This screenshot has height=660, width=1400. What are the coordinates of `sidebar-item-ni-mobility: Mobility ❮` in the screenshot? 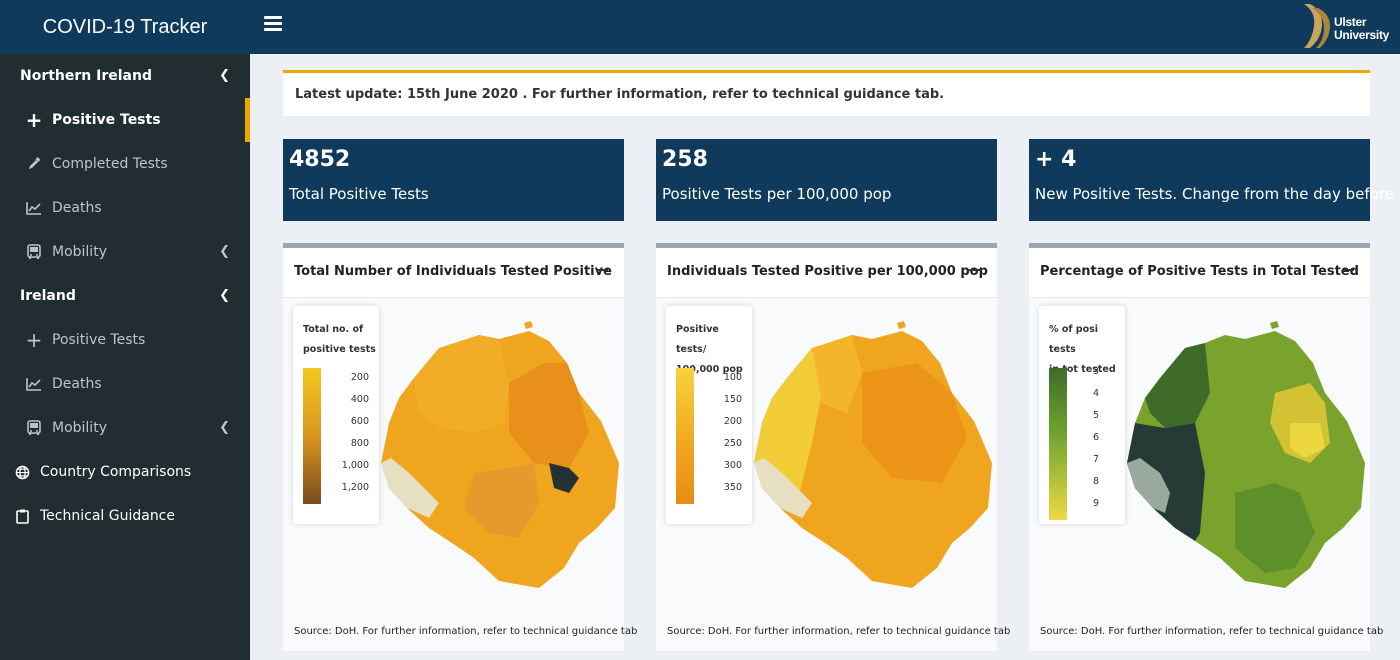 It's located at (125, 252).